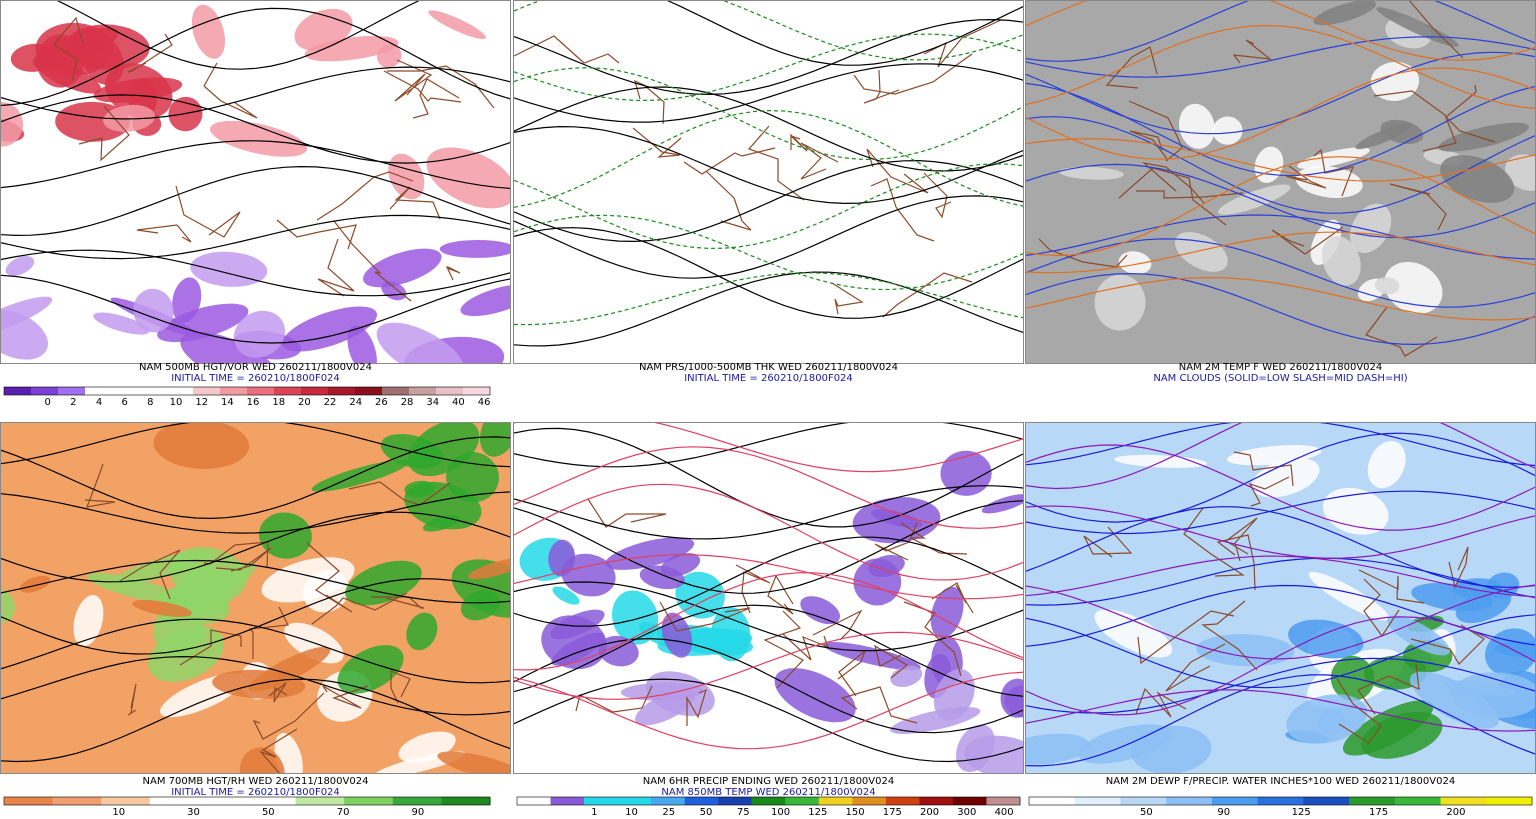  I want to click on colorbar-label: 175, so click(1378, 812).